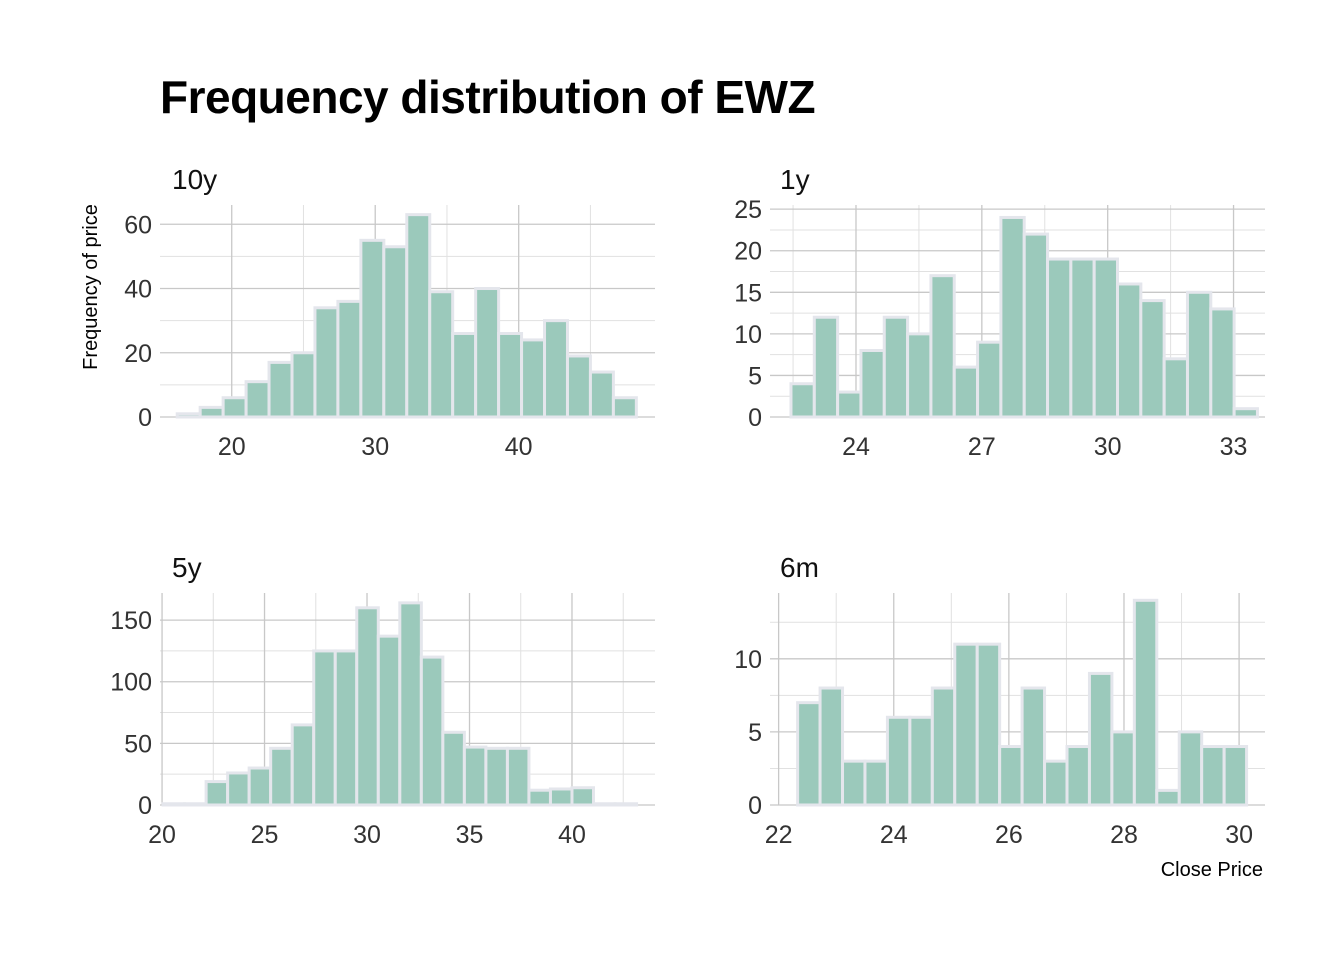  I want to click on y-tick-label: 25, so click(748, 210).